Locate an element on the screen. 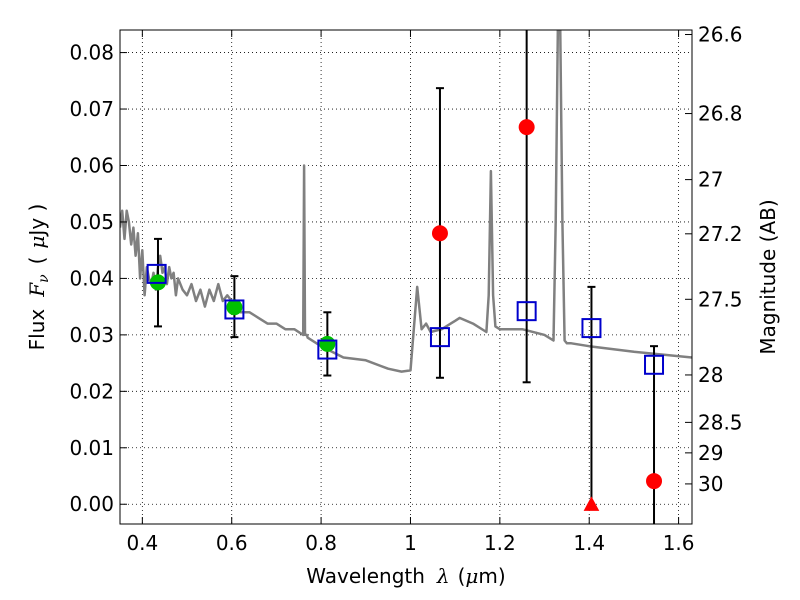 The image size is (800, 600). y-tick-label: 0.08 is located at coordinates (91, 53).